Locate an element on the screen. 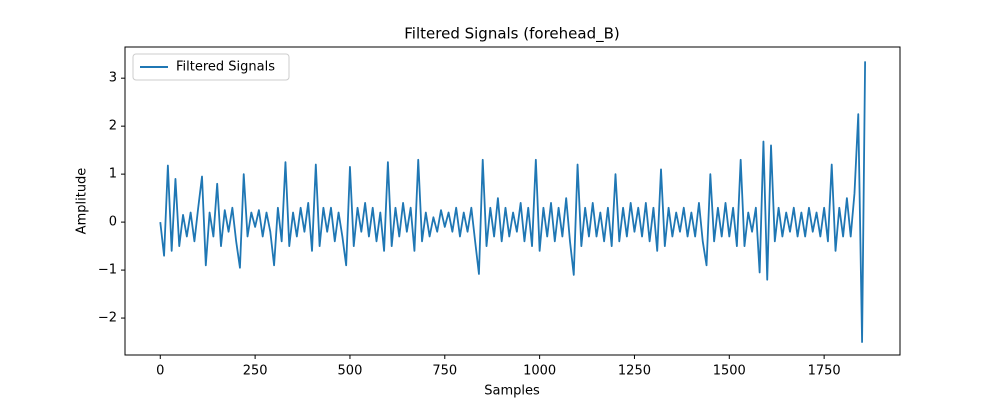 This screenshot has width=1000, height=400. y-tick-label: −2 is located at coordinates (107, 318).